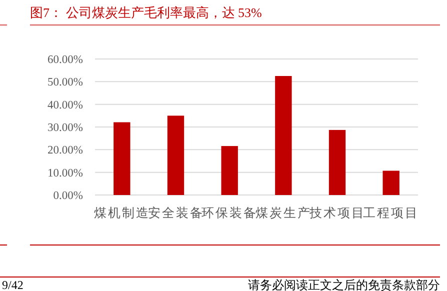  What do you see at coordinates (66, 60) in the screenshot?
I see `y-tick-label: 60.00%` at bounding box center [66, 60].